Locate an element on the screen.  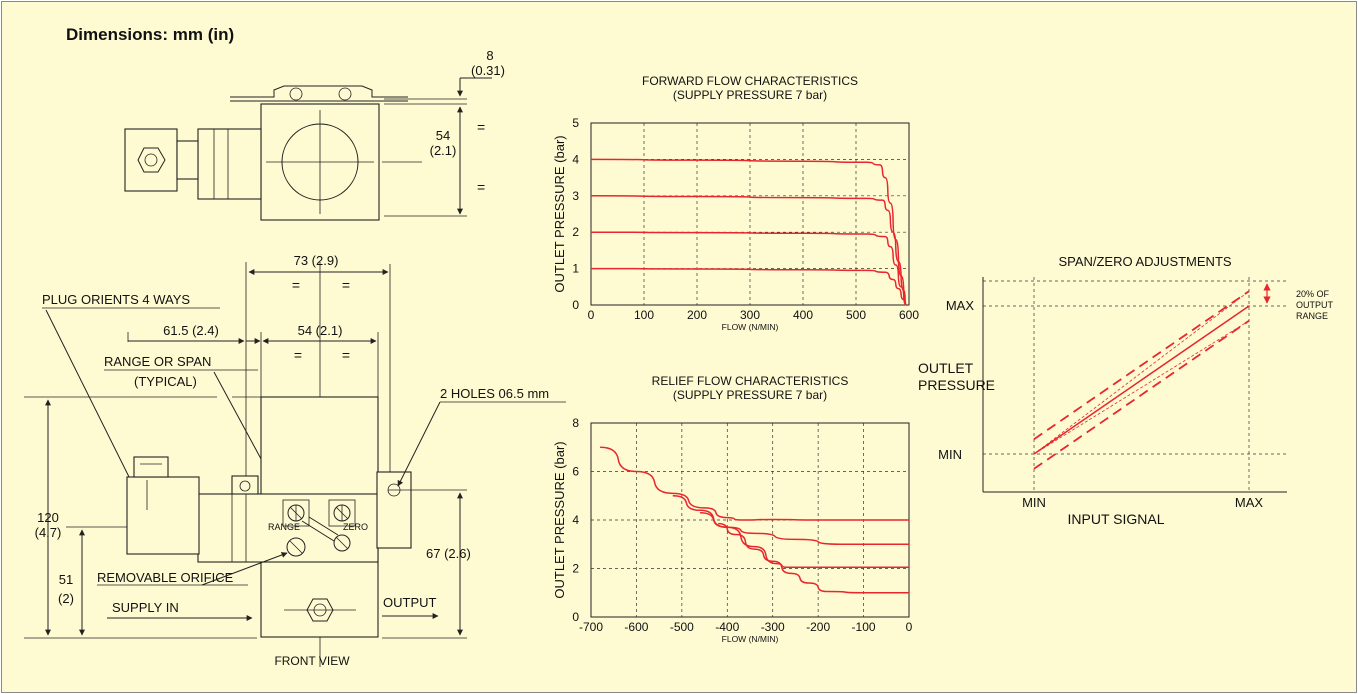
dim-120: 120 is located at coordinates (48, 517).